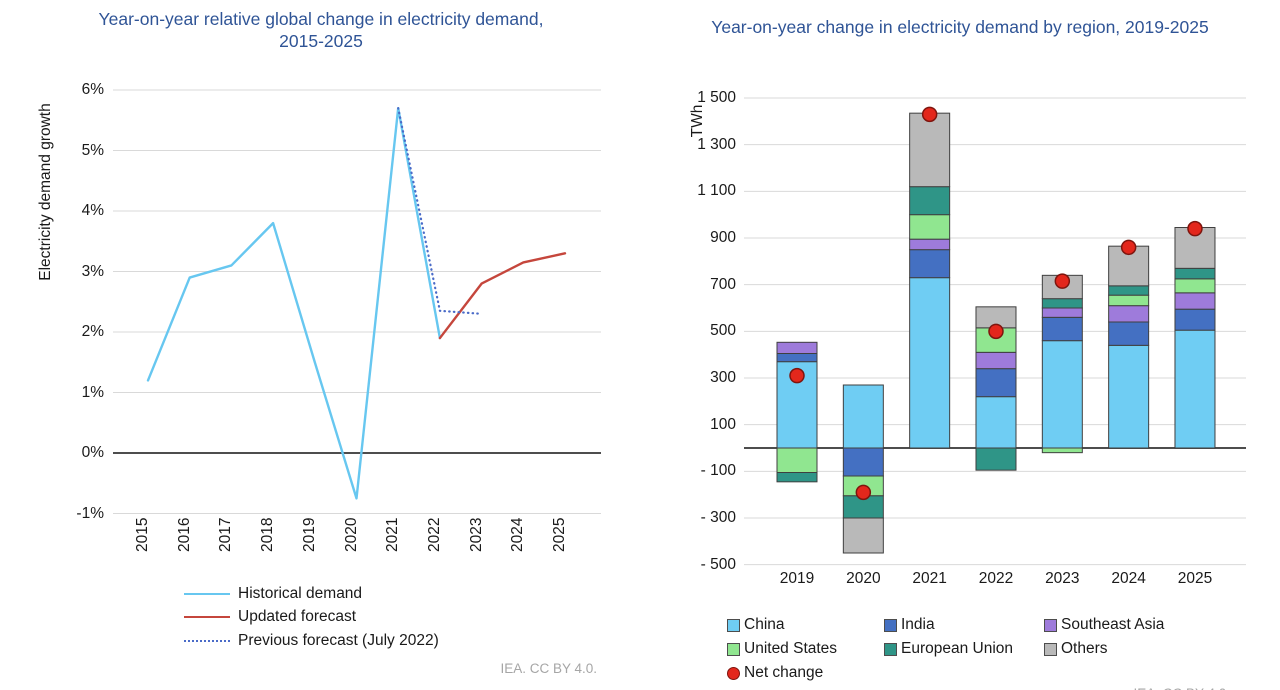 This screenshot has width=1280, height=690. What do you see at coordinates (791, 648) in the screenshot?
I see `legend-item-label: United States` at bounding box center [791, 648].